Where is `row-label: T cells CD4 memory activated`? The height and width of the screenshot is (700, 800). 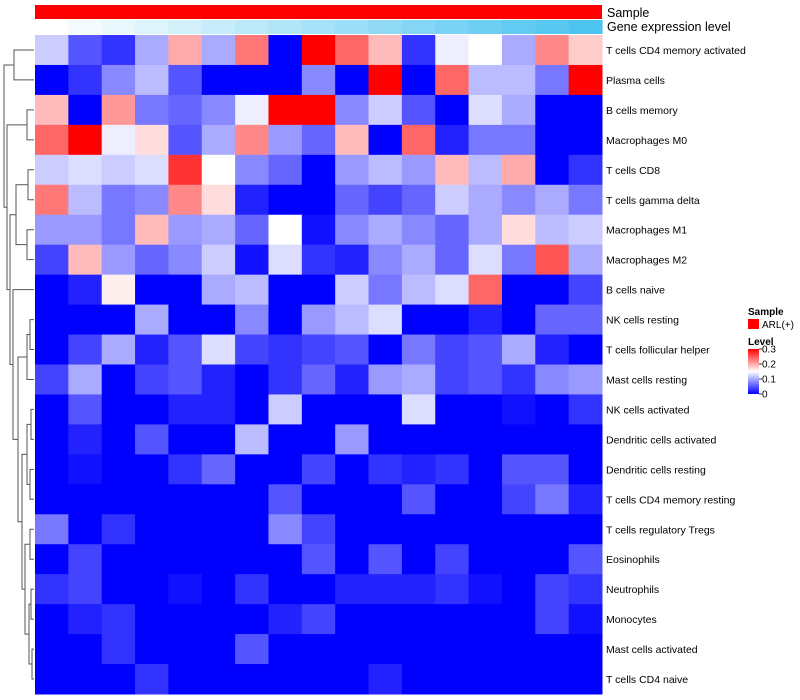
row-label: T cells CD4 memory activated is located at coordinates (676, 51).